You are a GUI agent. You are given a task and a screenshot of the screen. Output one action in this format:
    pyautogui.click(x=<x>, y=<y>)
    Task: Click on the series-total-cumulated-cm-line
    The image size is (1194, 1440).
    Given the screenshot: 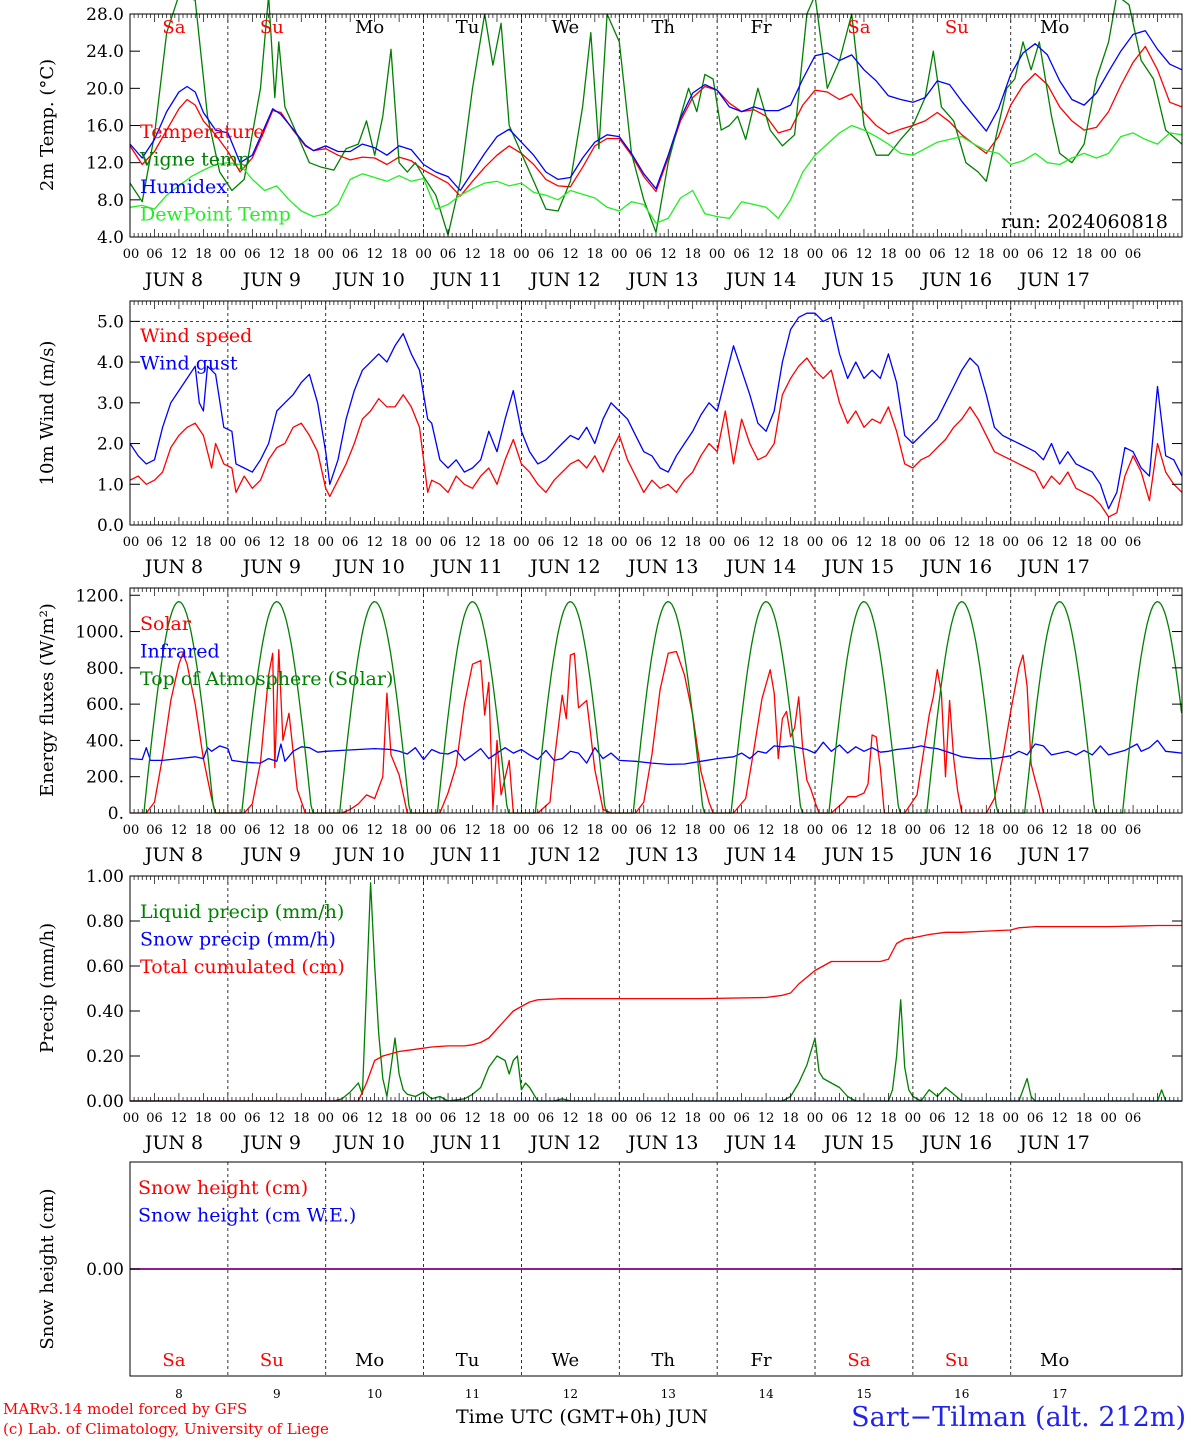 What is the action you would take?
    pyautogui.click(x=656, y=1013)
    